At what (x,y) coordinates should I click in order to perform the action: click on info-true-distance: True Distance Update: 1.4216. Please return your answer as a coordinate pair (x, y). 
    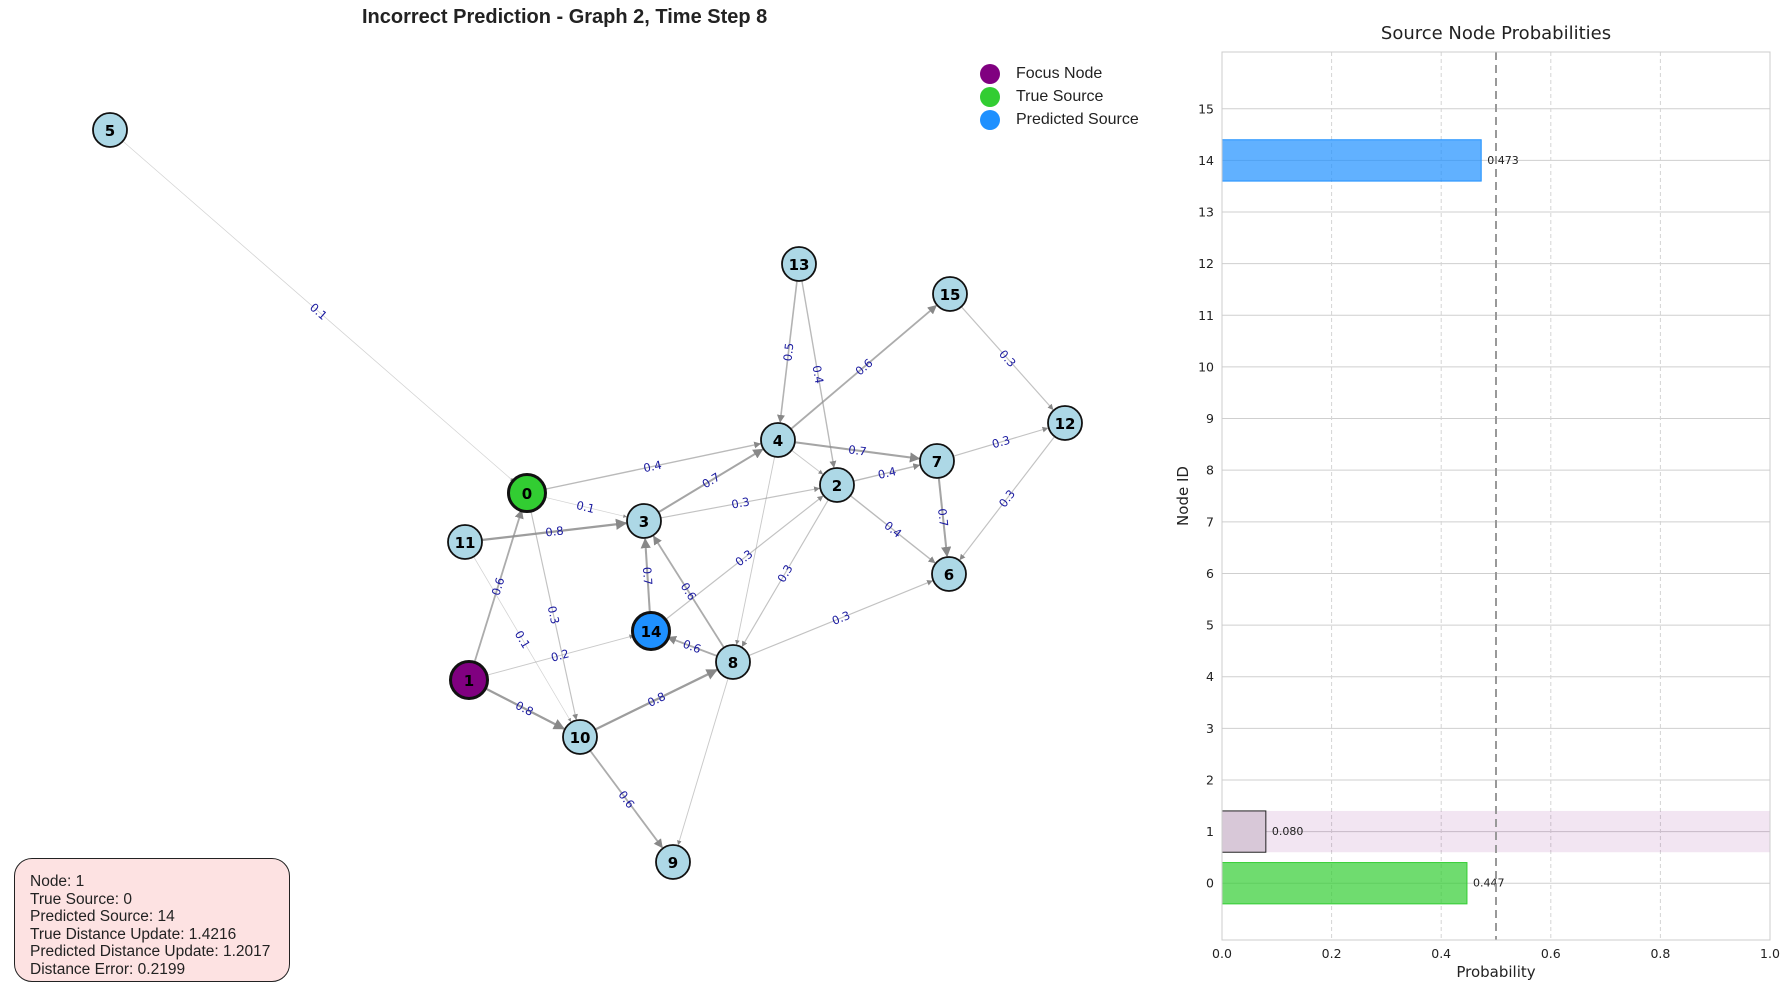
    Looking at the image, I should click on (133, 934).